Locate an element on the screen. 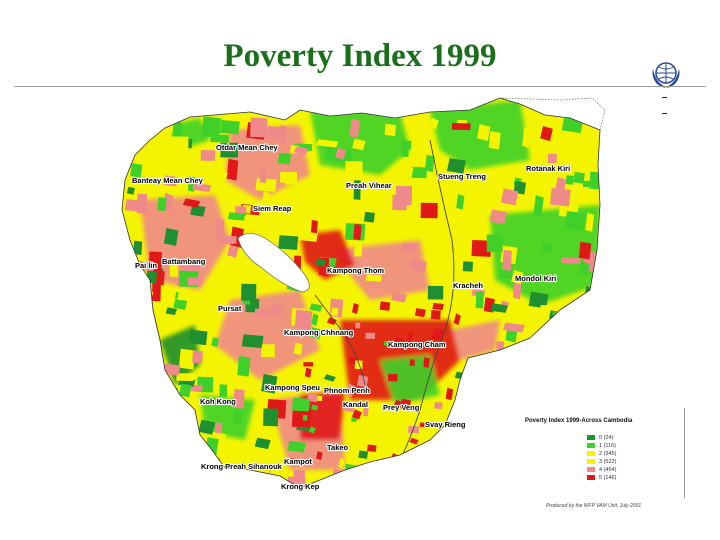 Image resolution: width=720 pixels, height=540 pixels. legend-swatch is located at coordinates (591, 461).